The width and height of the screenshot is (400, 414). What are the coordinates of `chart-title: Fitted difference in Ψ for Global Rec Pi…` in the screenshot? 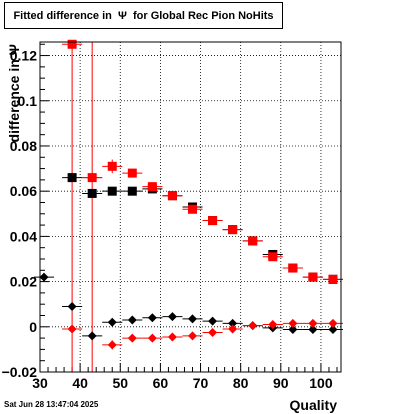 It's located at (143, 15).